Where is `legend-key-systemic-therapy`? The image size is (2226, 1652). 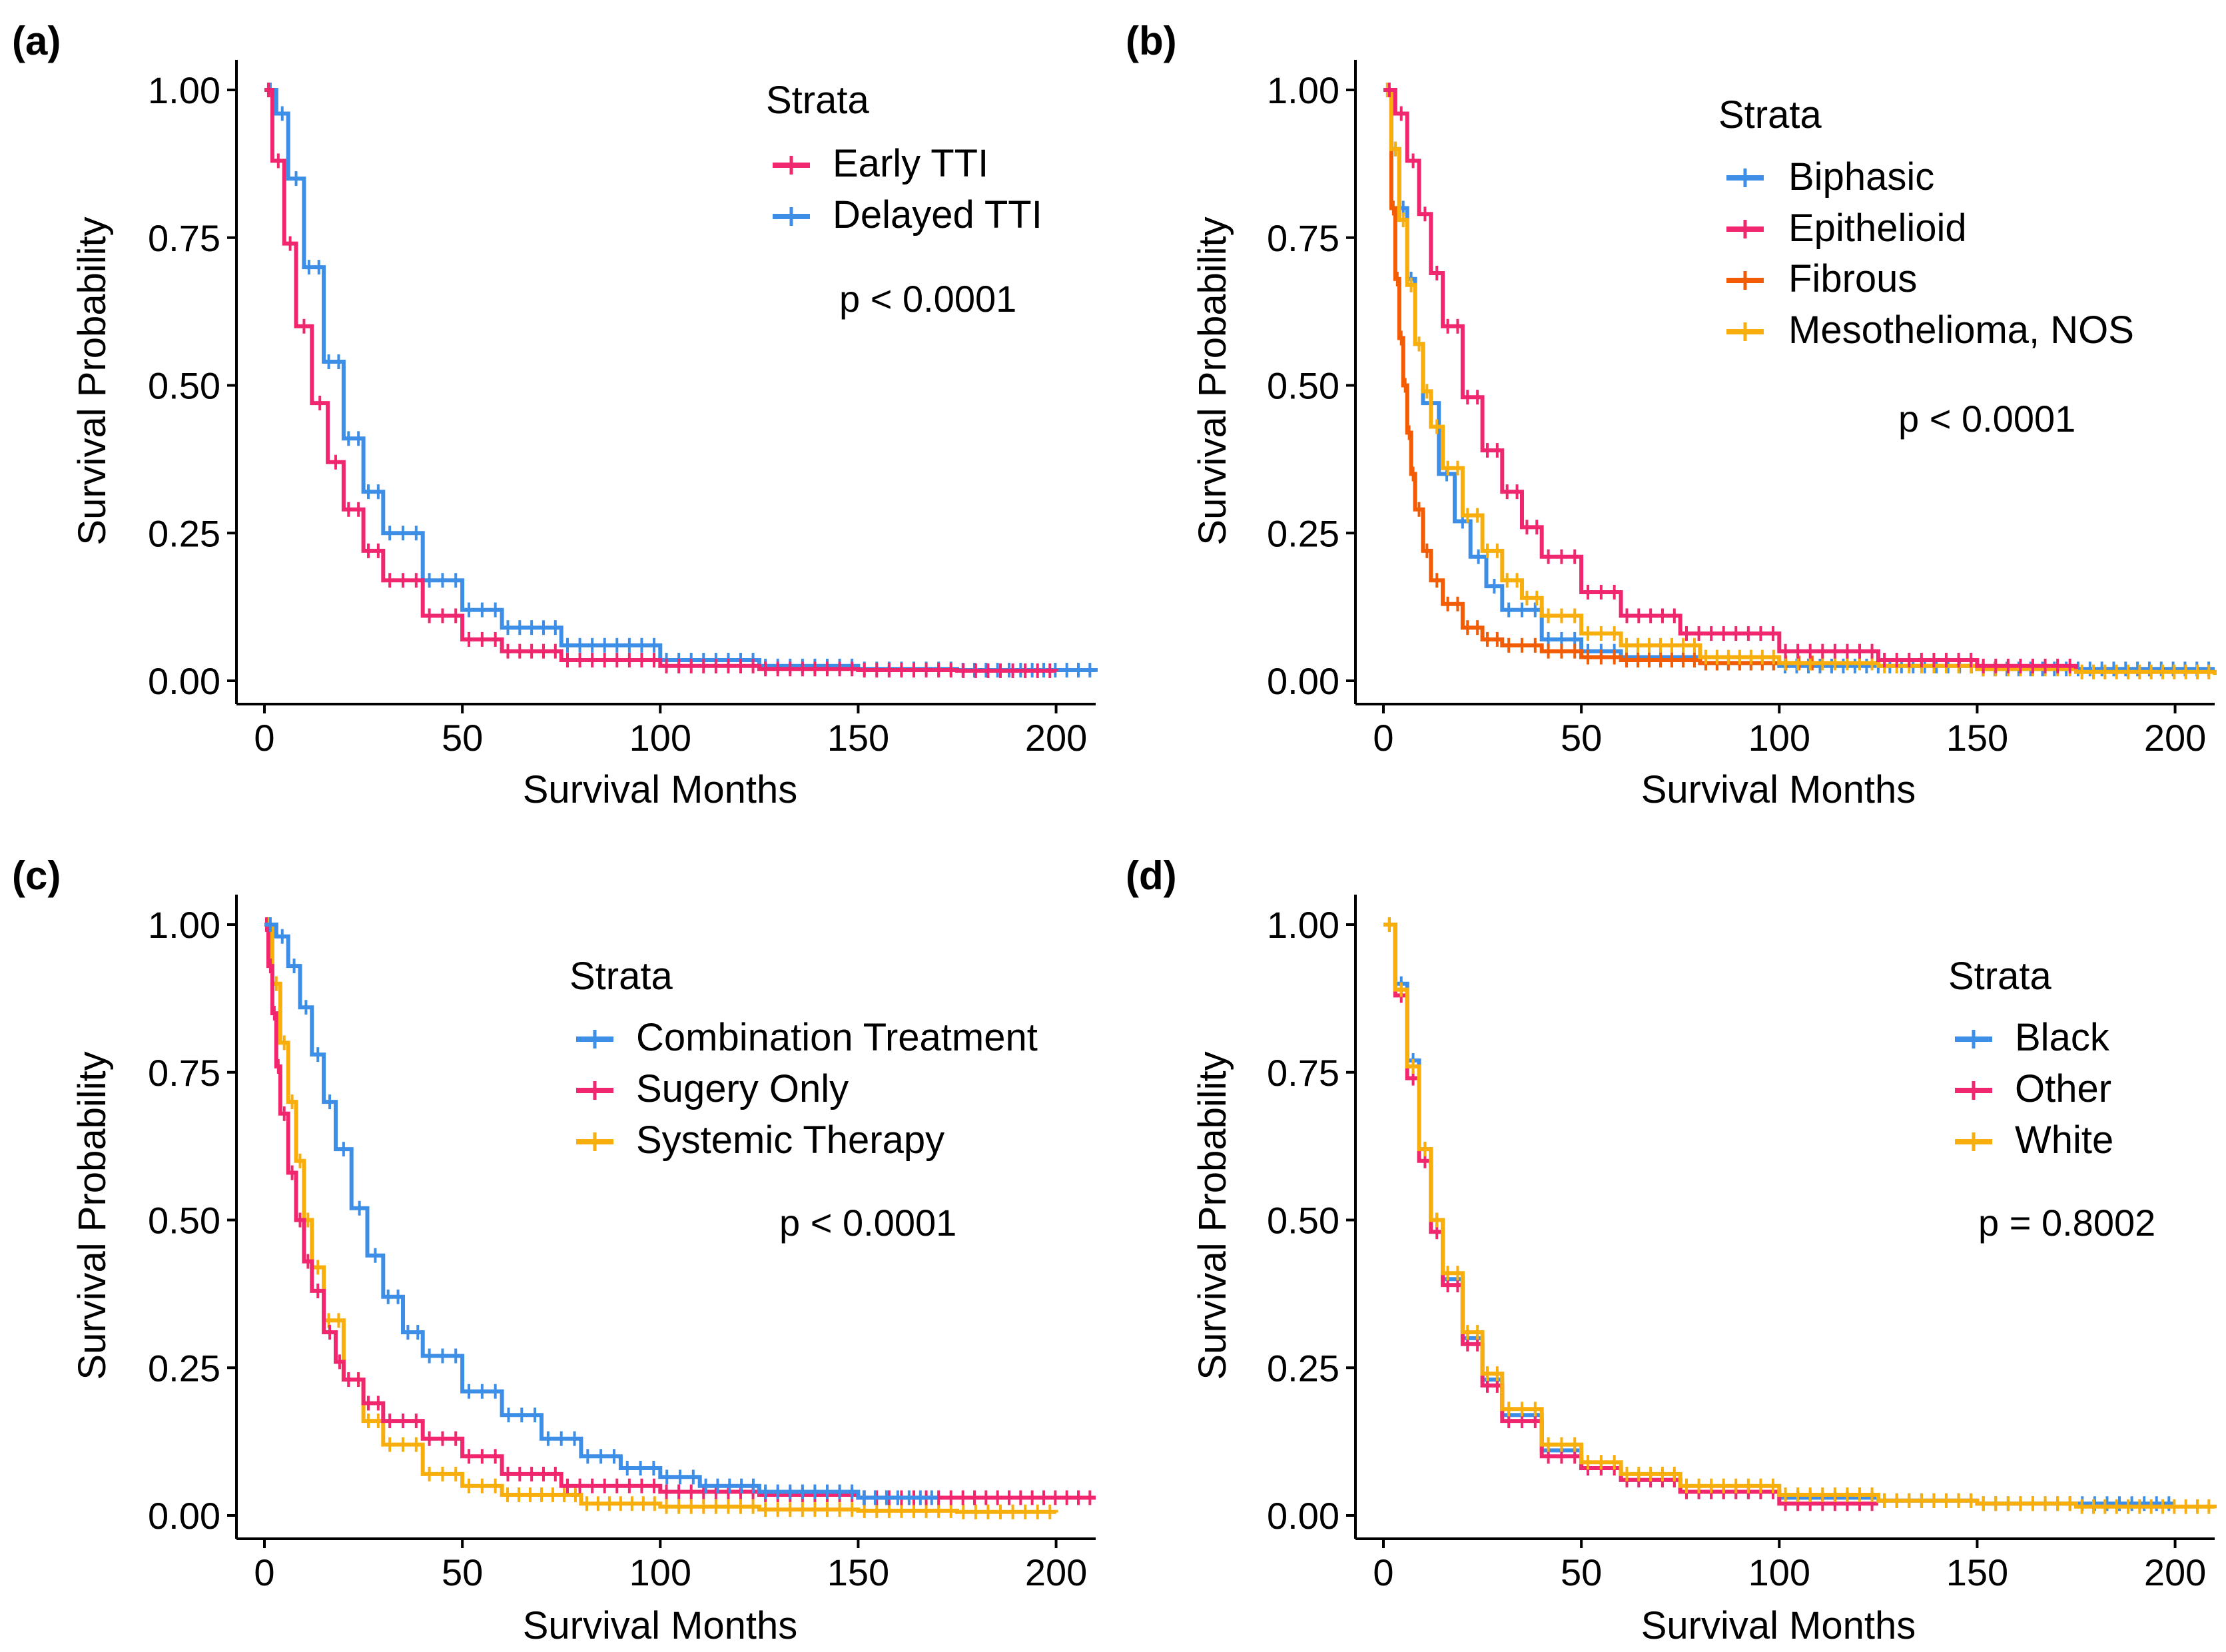 legend-key-systemic-therapy is located at coordinates (594, 1141).